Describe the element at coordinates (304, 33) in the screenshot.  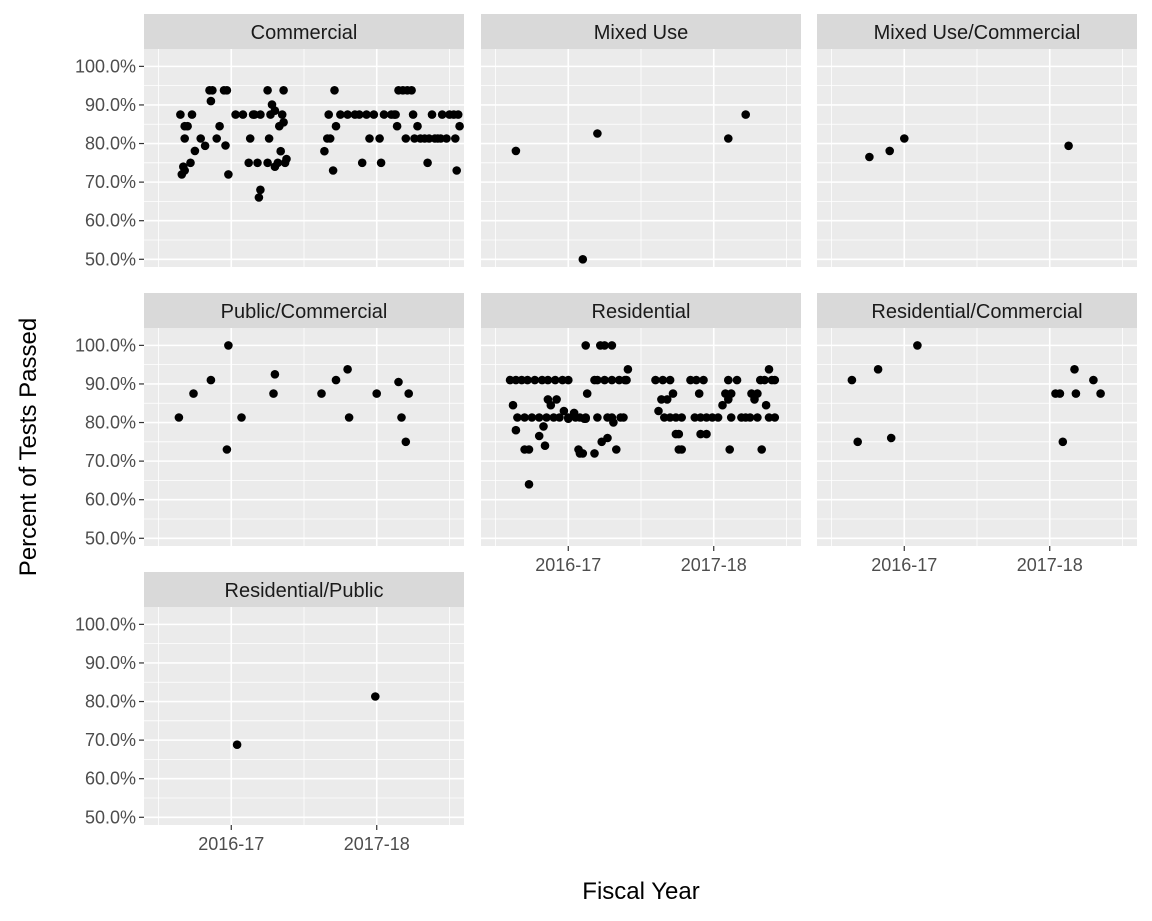
I see `facet-strip-label: Commercial` at that location.